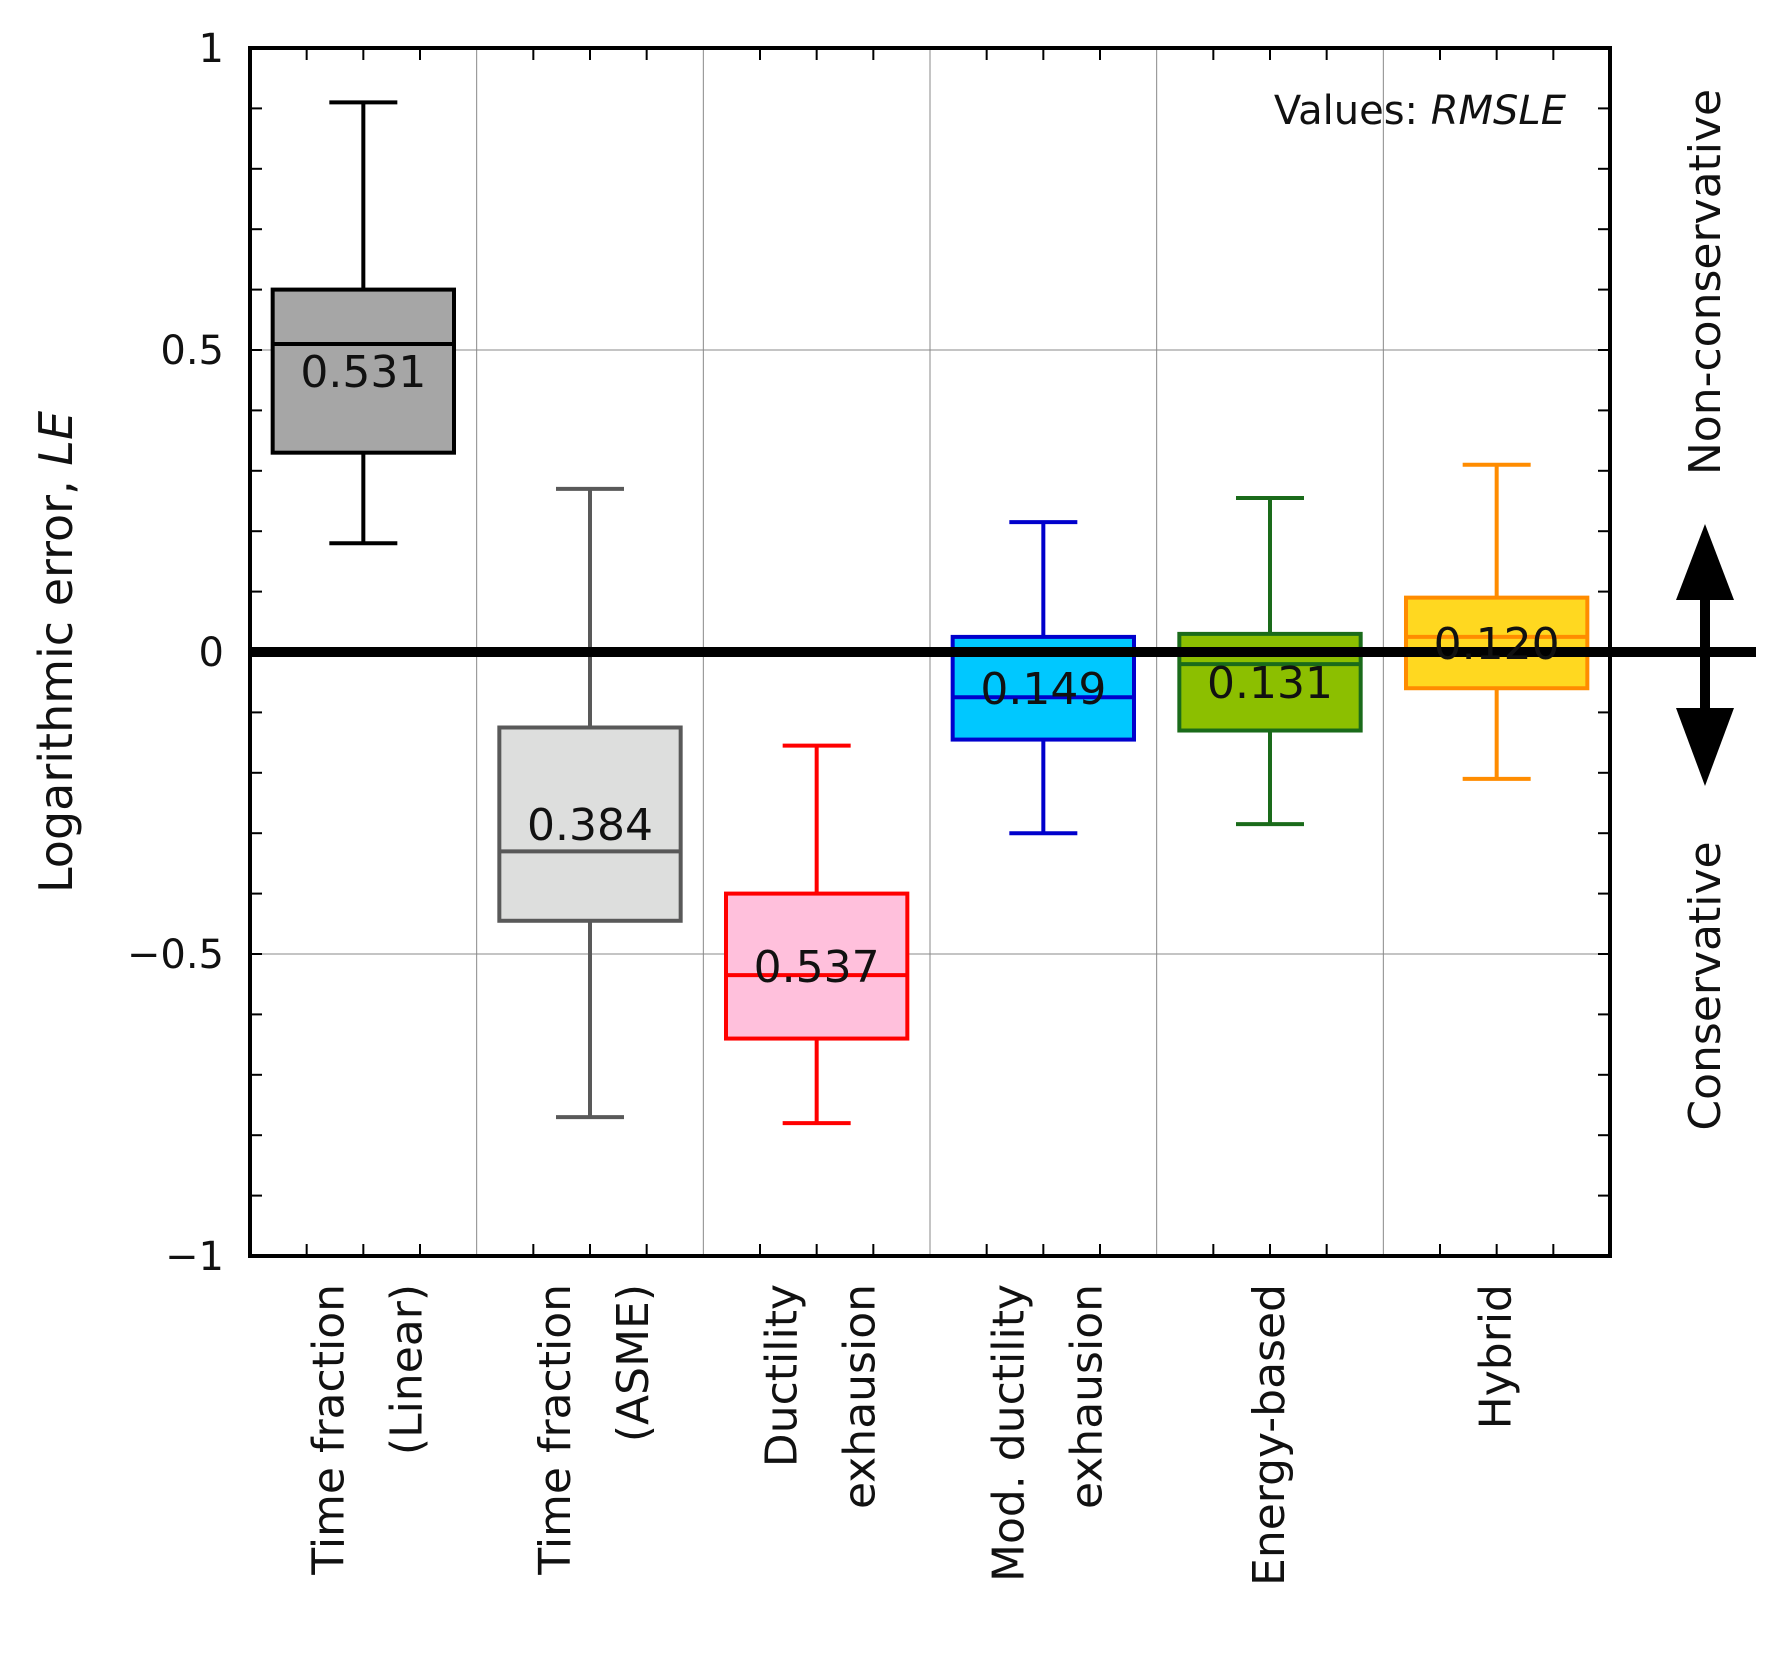  Describe the element at coordinates (1420, 111) in the screenshot. I see `rmsle-annotation: Values: RMSLE` at that location.